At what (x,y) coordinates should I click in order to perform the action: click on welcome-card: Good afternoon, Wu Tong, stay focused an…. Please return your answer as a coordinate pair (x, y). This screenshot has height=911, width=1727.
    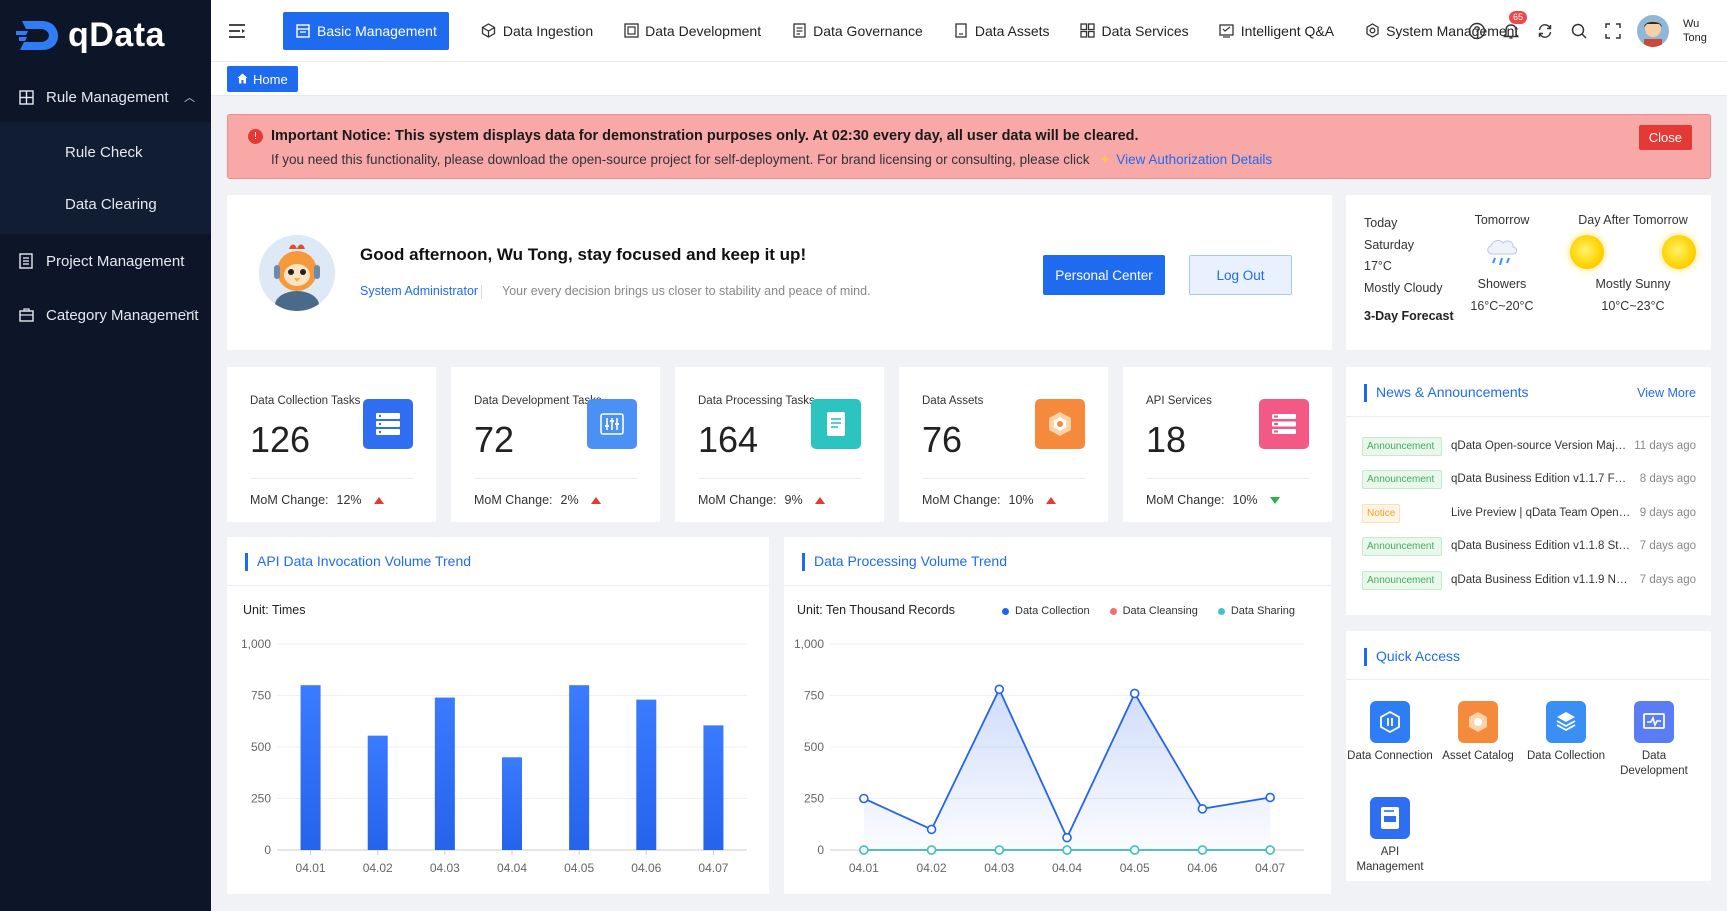
    Looking at the image, I should click on (779, 272).